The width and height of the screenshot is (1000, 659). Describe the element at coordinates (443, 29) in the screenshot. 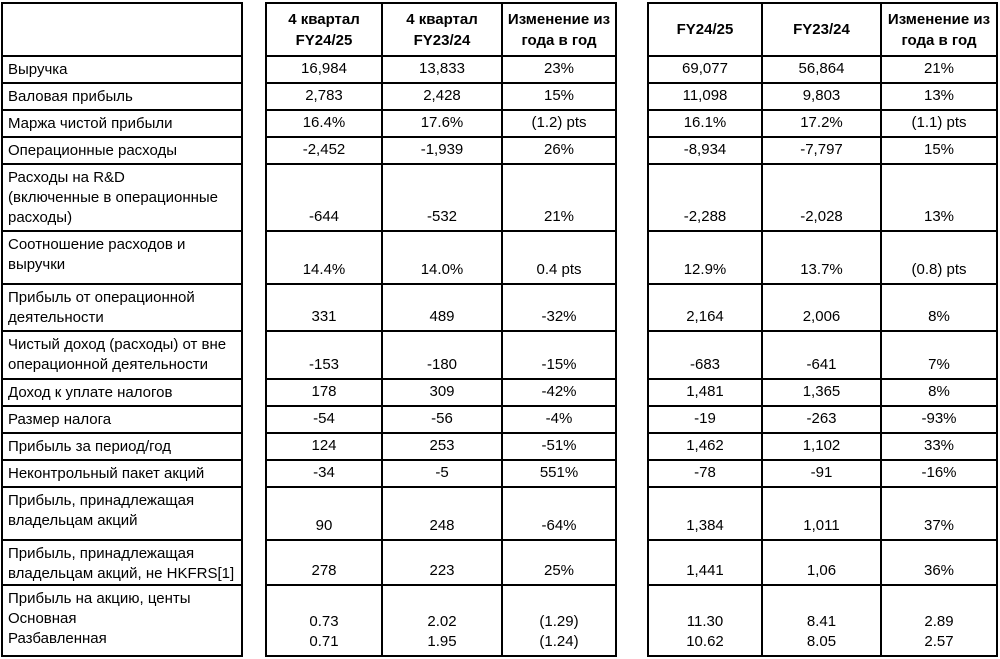

I see `col-header-quarter-fy2324: 4 квартал FY23/24` at that location.